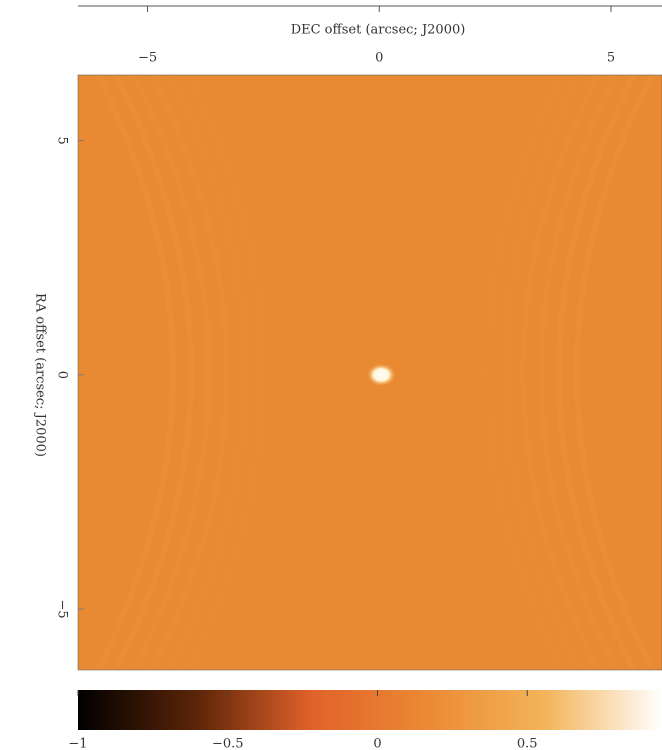  I want to click on y-tick-label: 5, so click(62, 140).